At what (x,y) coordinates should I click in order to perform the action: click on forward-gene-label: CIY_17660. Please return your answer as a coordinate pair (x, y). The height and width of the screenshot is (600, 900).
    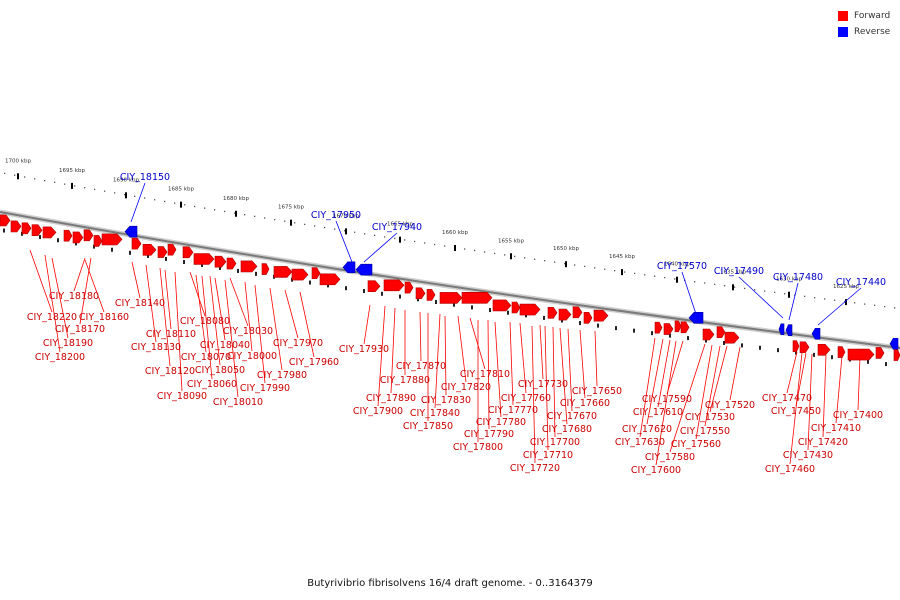
    Looking at the image, I should click on (585, 403).